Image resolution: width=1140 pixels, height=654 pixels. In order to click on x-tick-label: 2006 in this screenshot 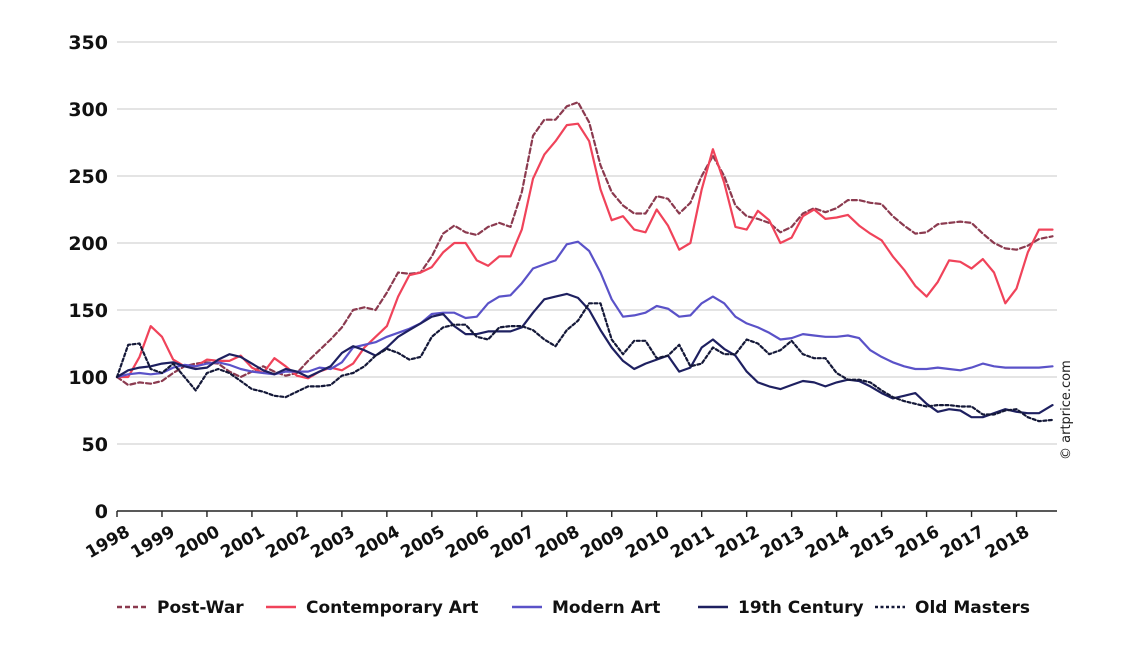, I will do `click(467, 542)`.